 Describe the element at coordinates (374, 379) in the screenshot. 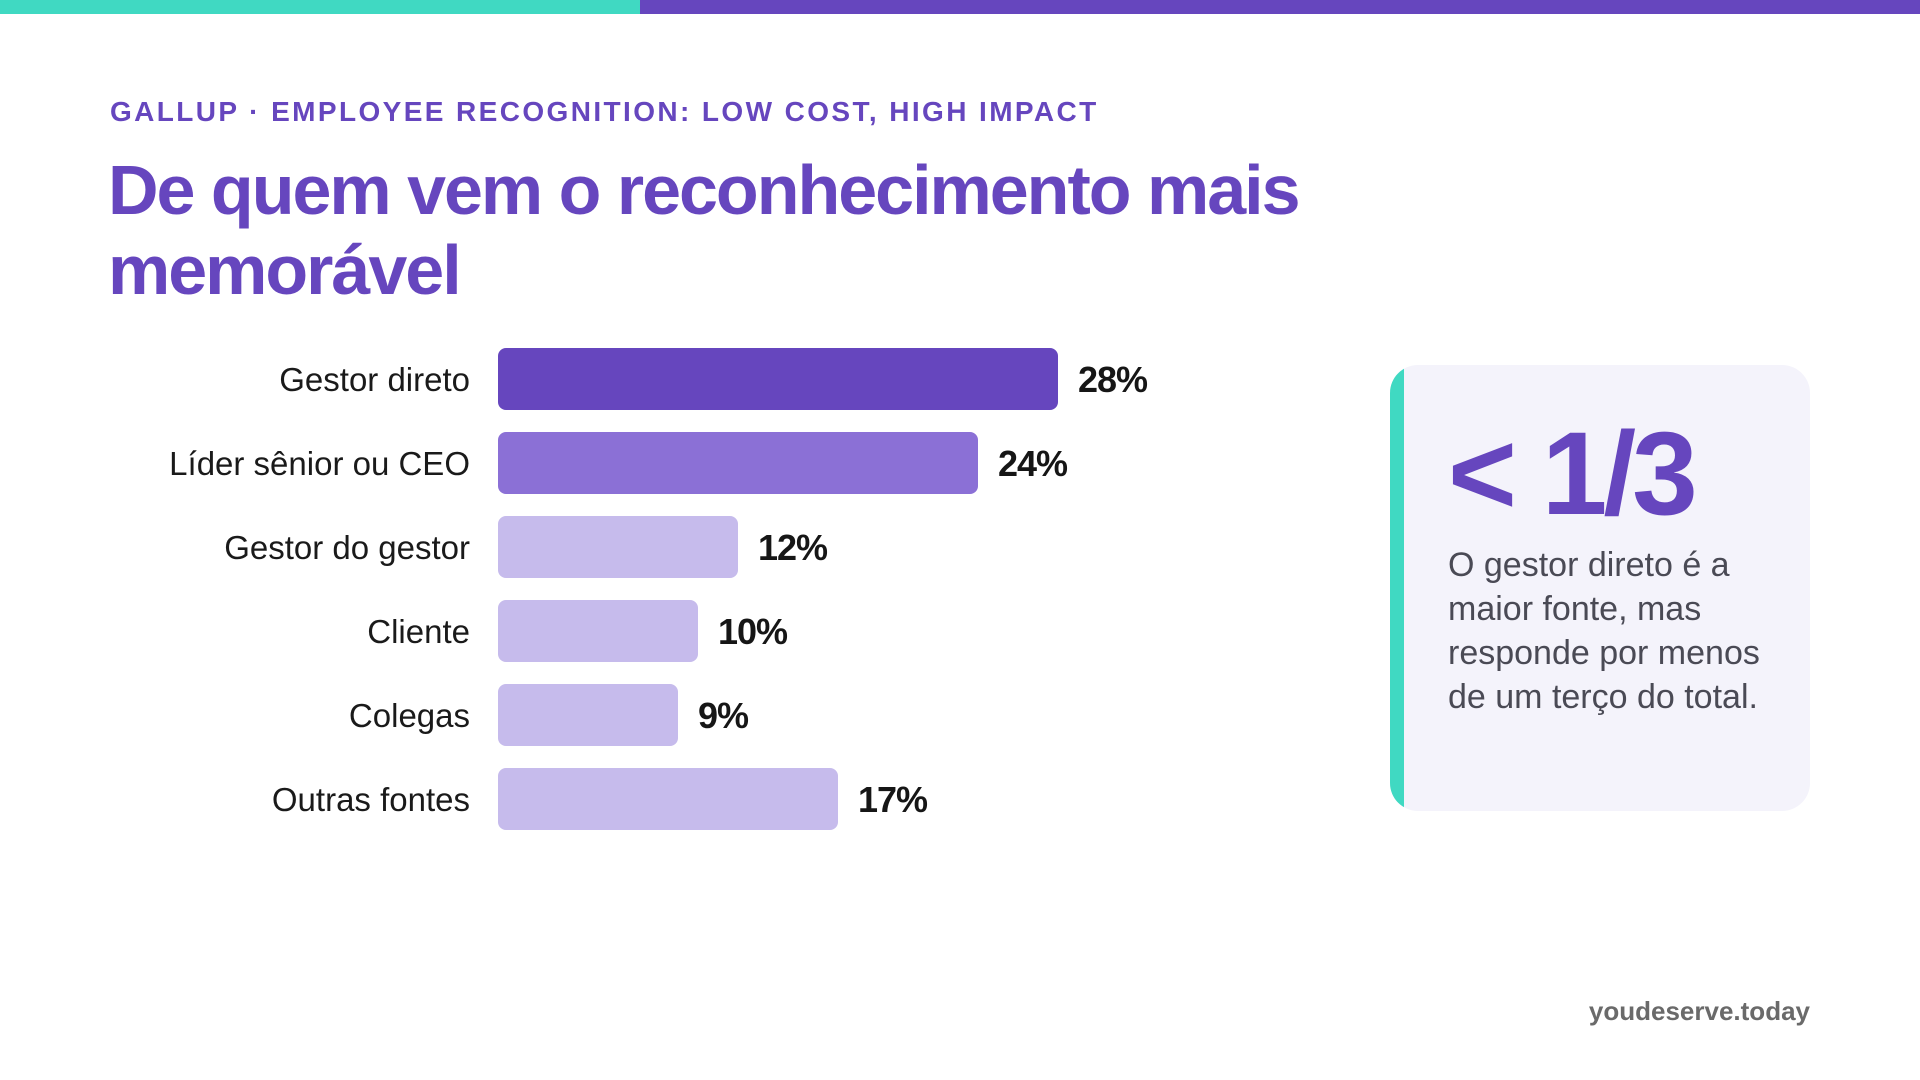

I see `category-label: Gestor direto` at that location.